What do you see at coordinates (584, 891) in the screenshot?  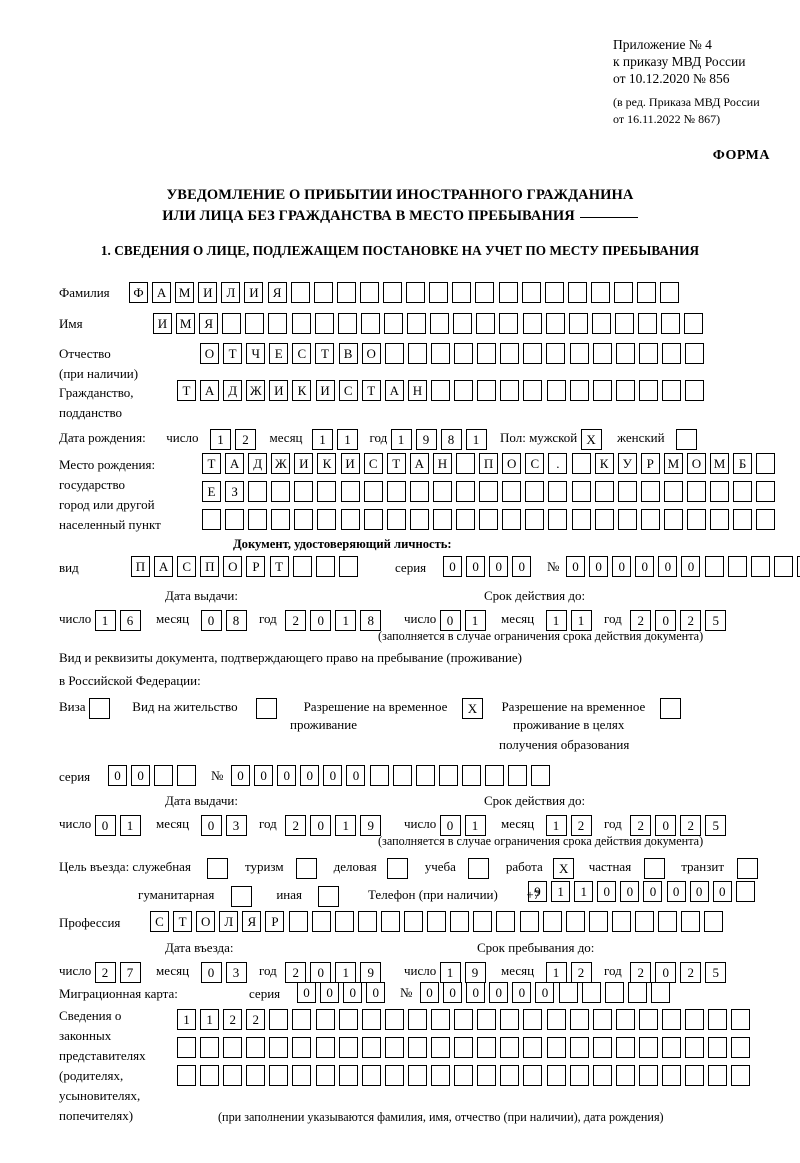 I see `phone-cell-3: 1` at bounding box center [584, 891].